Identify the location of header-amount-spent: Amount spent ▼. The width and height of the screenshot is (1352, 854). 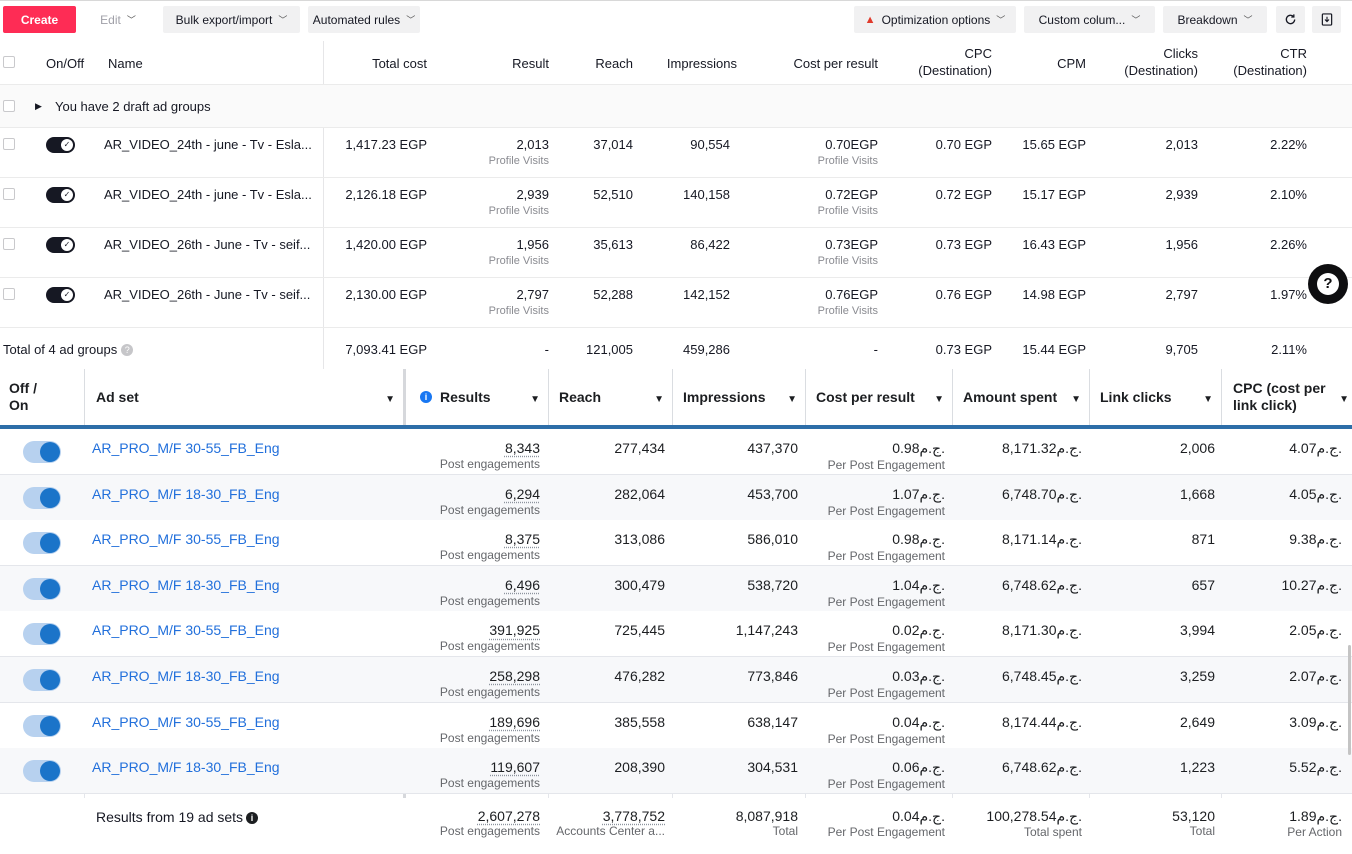
(1020, 397).